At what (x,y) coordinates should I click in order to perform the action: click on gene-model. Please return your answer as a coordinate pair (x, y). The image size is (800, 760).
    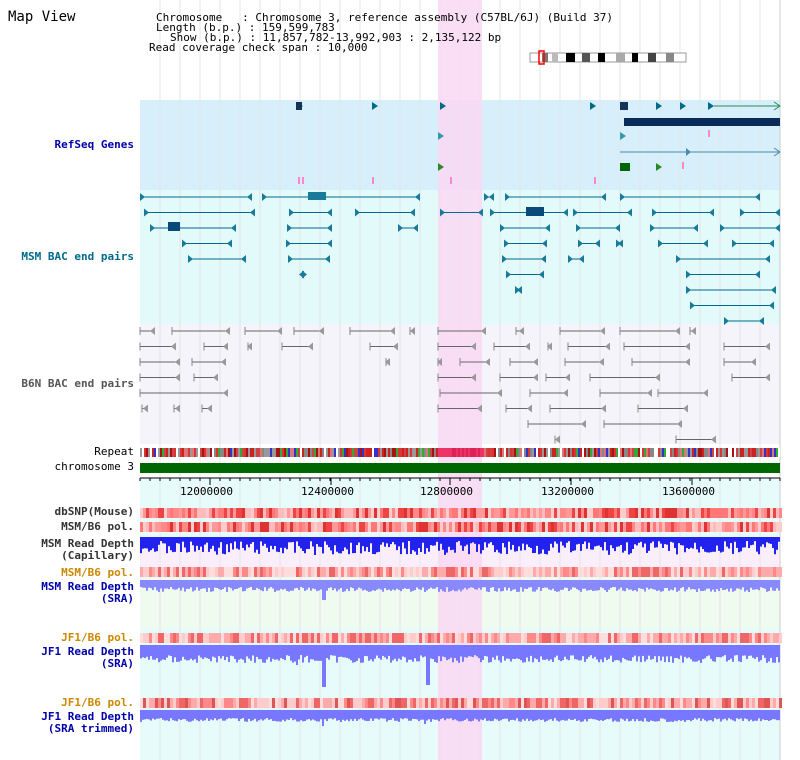
    Looking at the image, I should click on (700, 152).